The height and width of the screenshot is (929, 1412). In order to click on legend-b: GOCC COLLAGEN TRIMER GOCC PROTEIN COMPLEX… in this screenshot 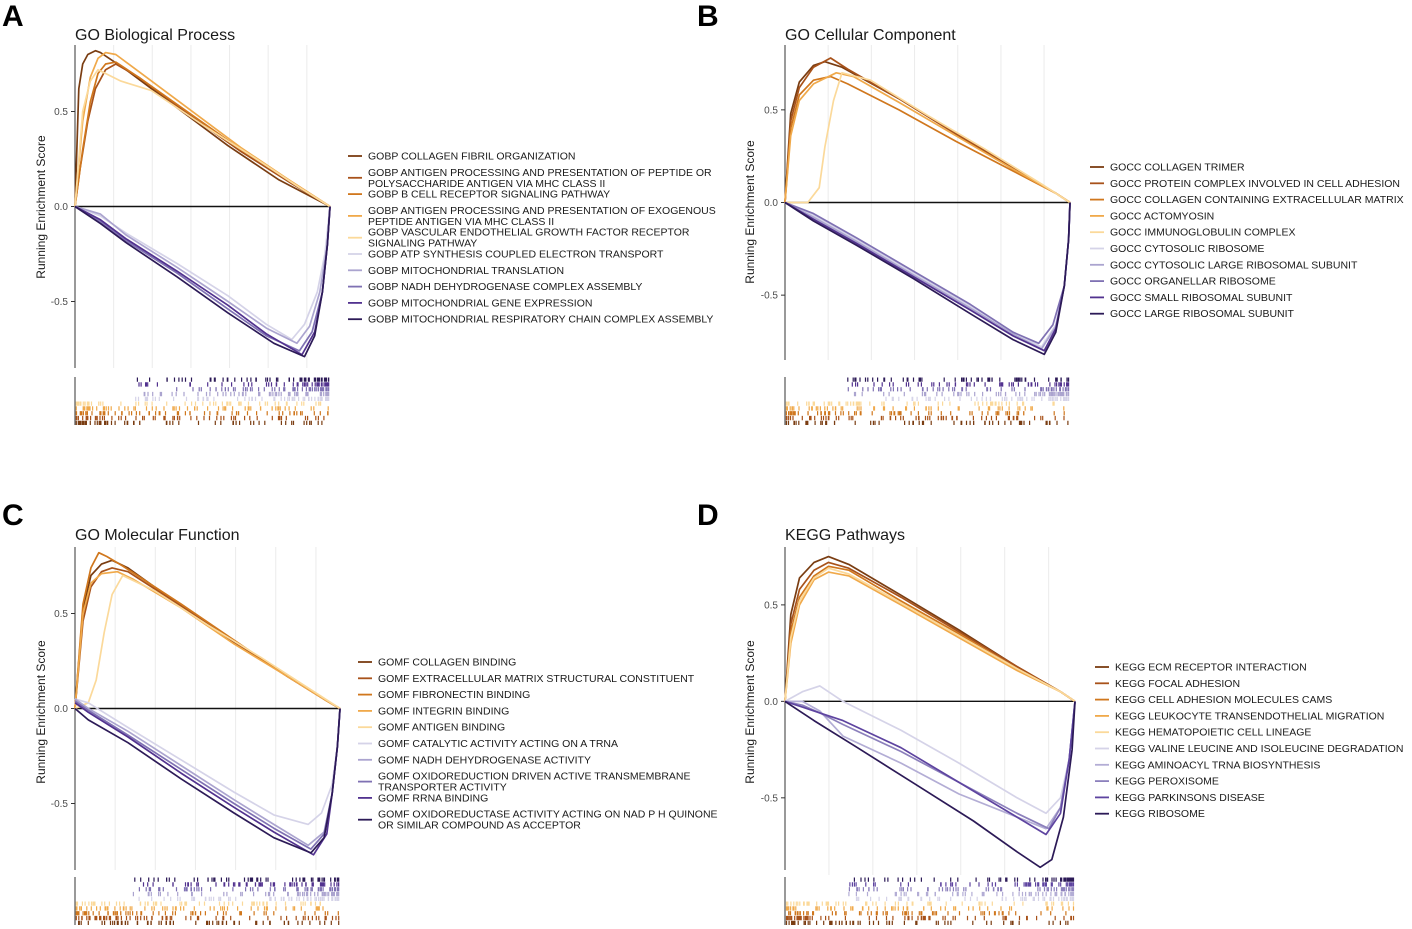, I will do `click(1247, 241)`.